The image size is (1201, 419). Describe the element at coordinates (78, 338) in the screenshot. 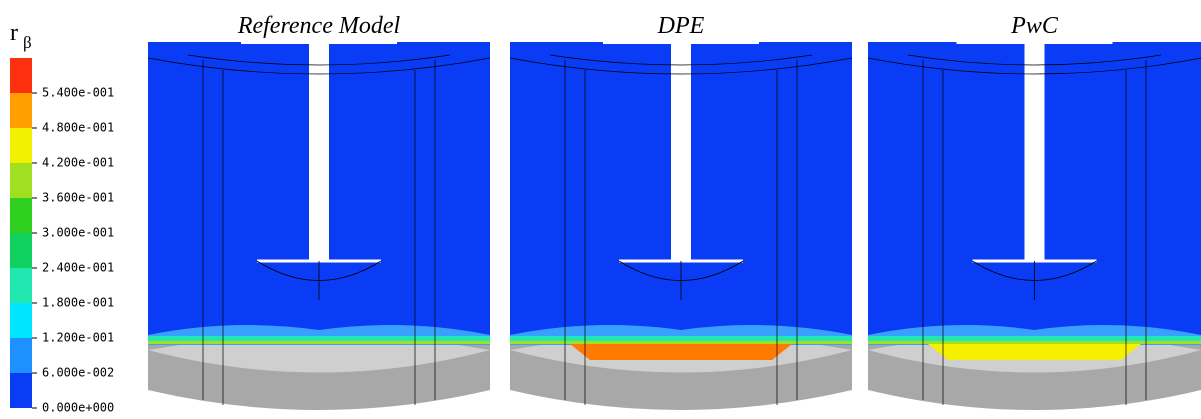

I see `colorbar-tick-label: 1.200e-001` at that location.